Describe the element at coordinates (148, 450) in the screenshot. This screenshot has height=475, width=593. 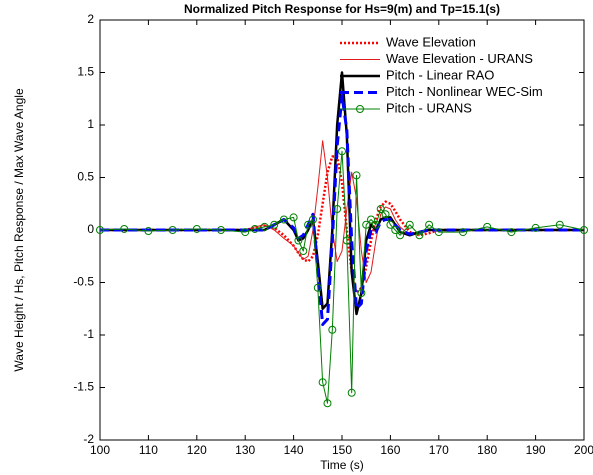
I see `x-tick-label: 110` at that location.